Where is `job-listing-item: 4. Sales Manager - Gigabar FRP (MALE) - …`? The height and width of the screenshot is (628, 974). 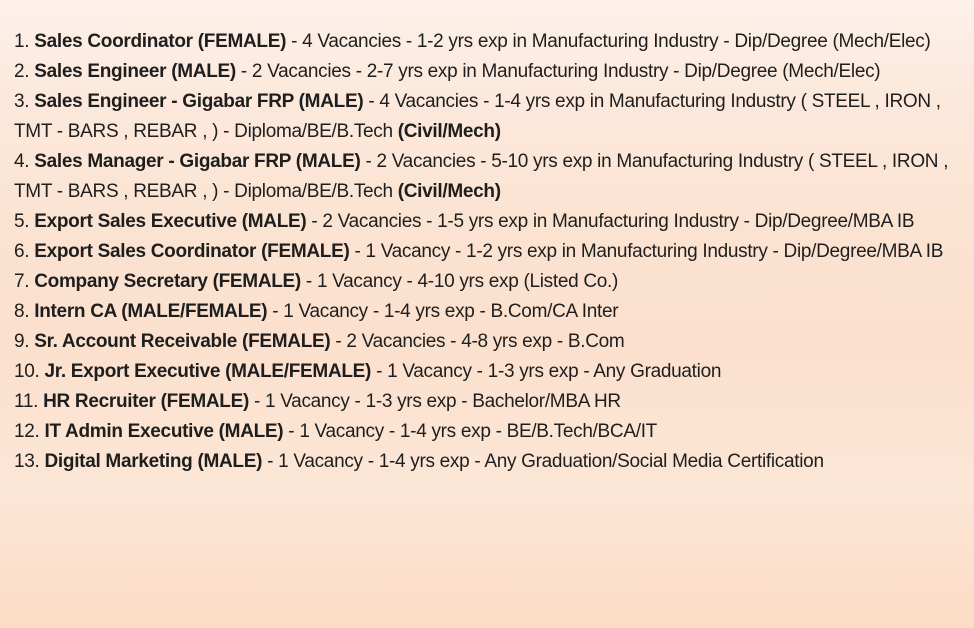
job-listing-item: 4. Sales Manager - Gigabar FRP (MALE) - … is located at coordinates (482, 177).